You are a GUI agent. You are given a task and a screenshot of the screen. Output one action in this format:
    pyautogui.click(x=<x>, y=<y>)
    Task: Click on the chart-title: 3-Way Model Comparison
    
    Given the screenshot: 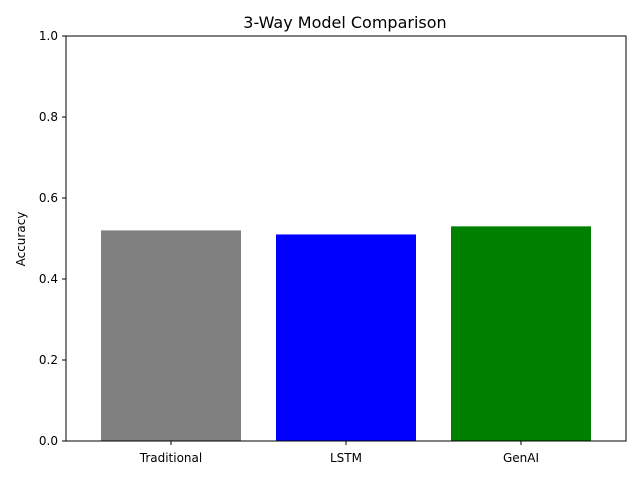 What is the action you would take?
    pyautogui.click(x=344, y=22)
    